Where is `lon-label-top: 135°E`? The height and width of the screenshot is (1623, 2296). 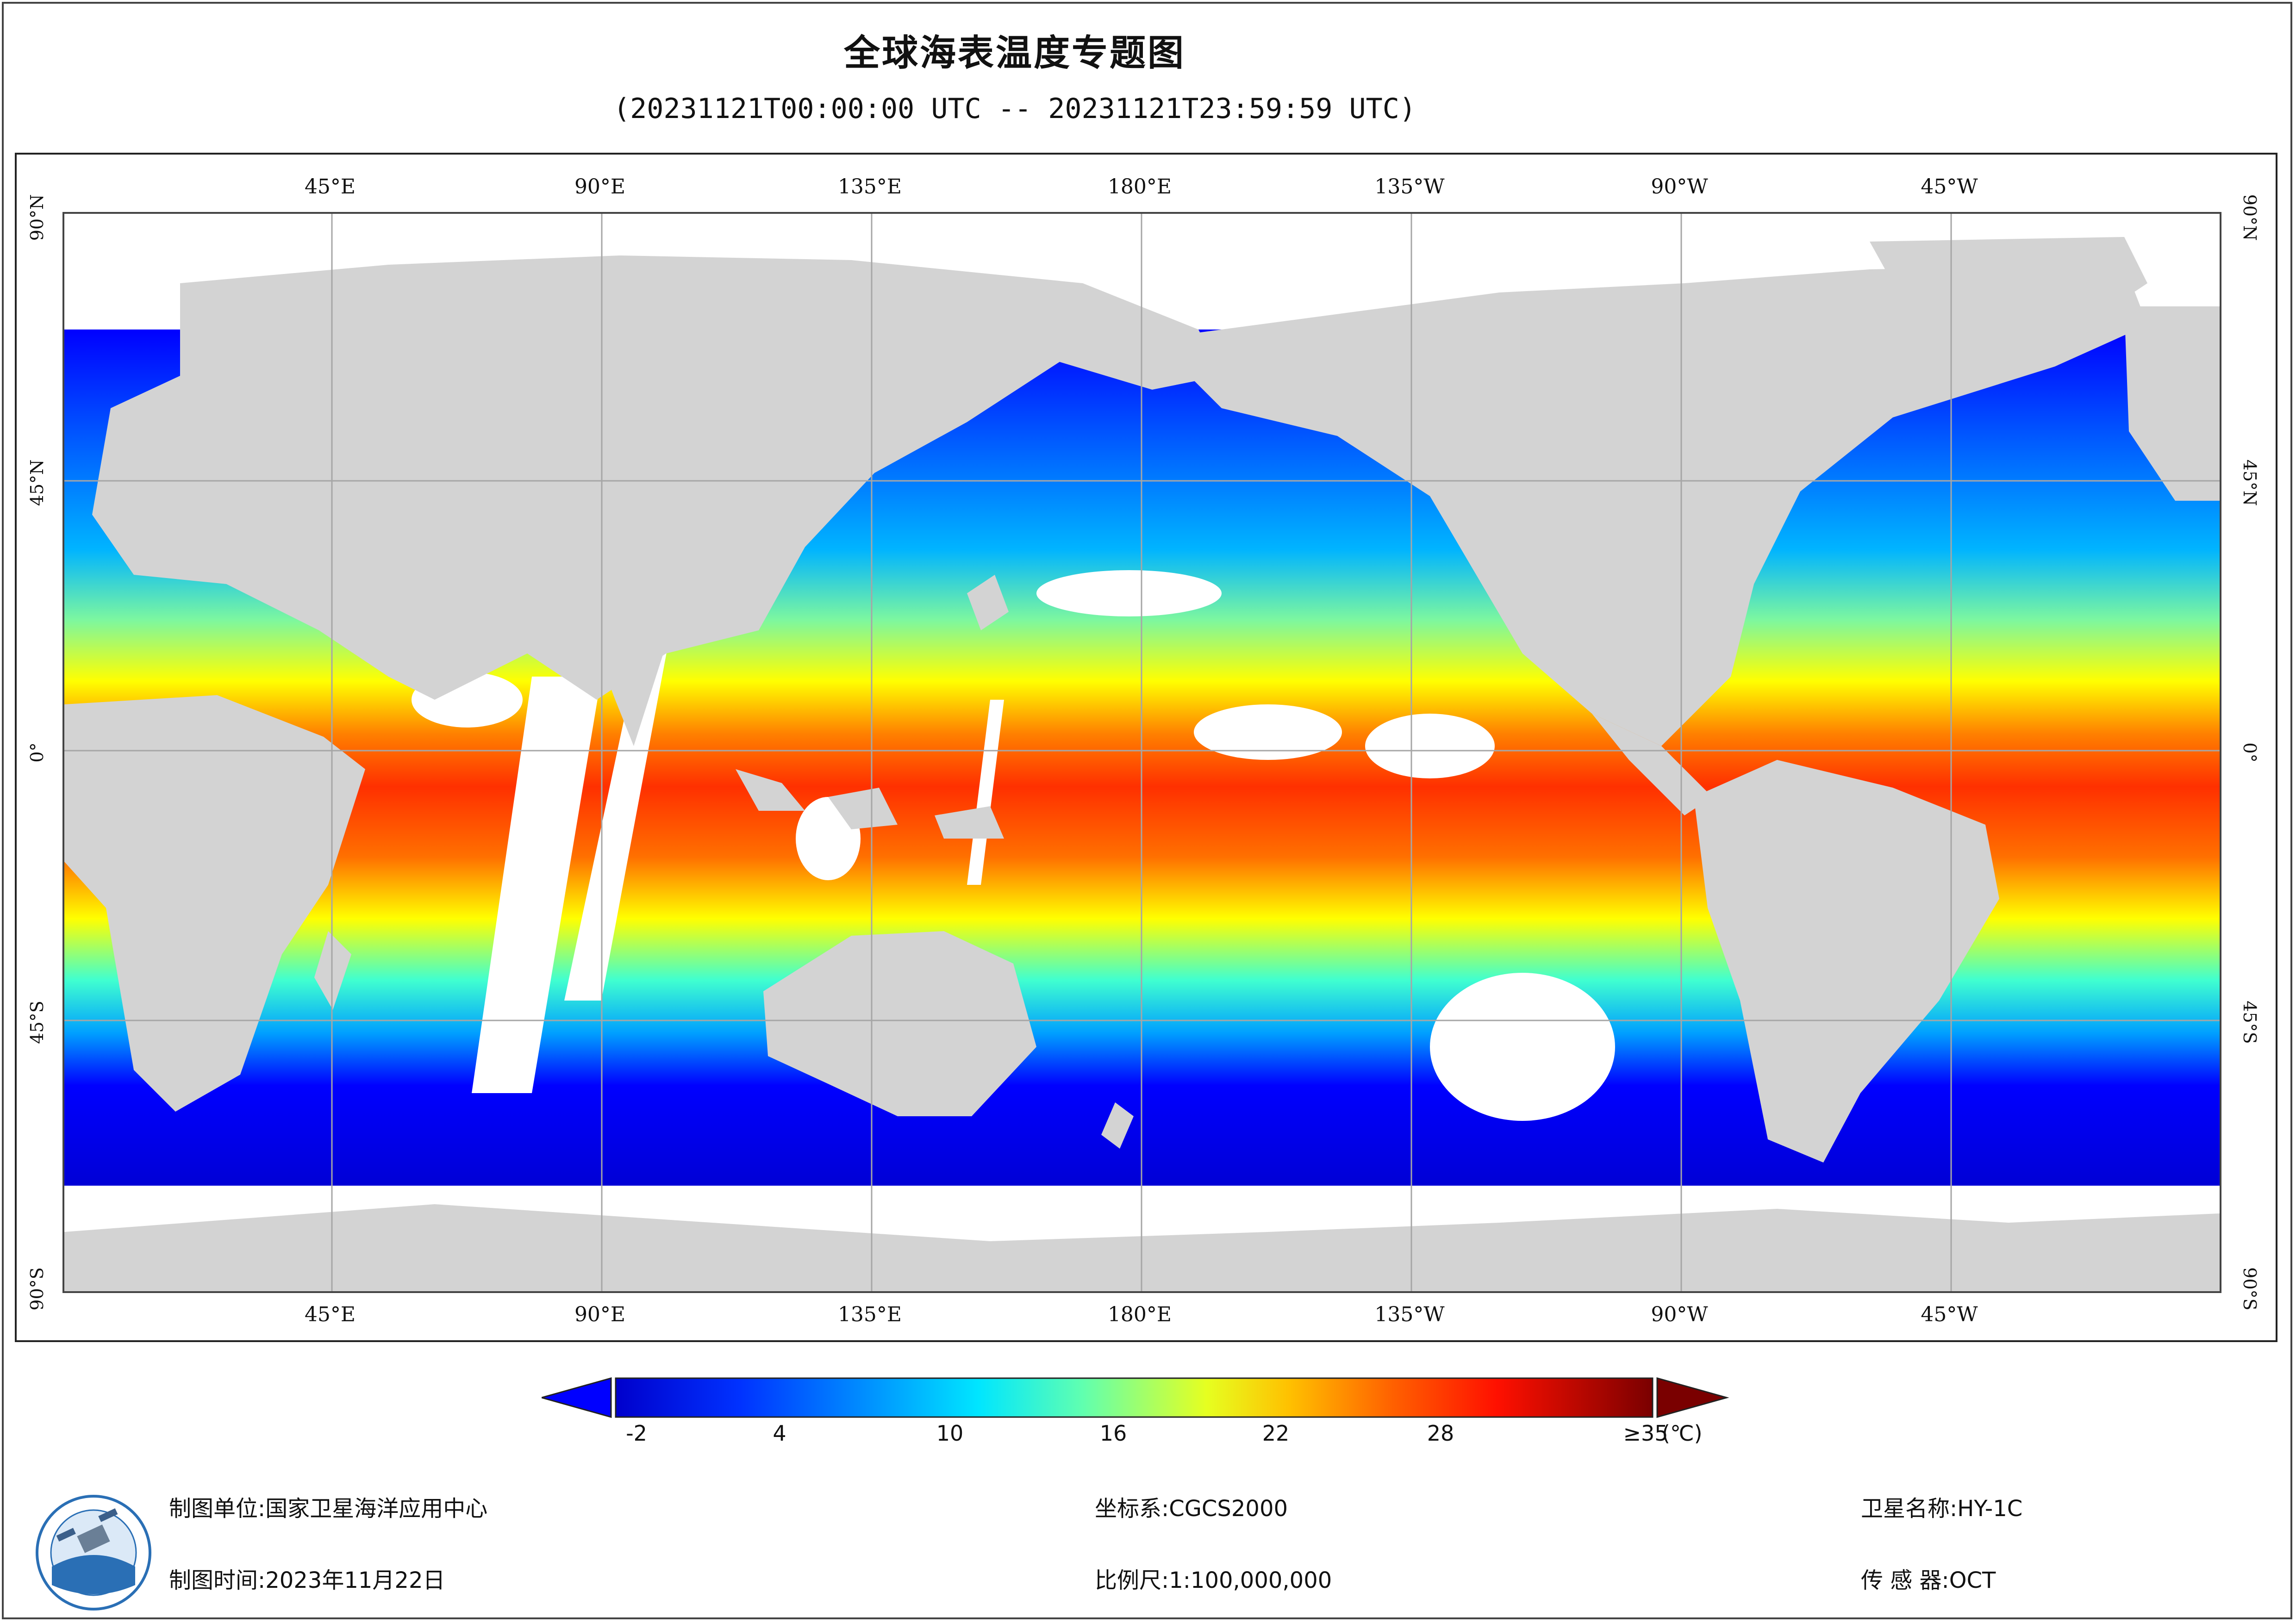 lon-label-top: 135°E is located at coordinates (869, 187).